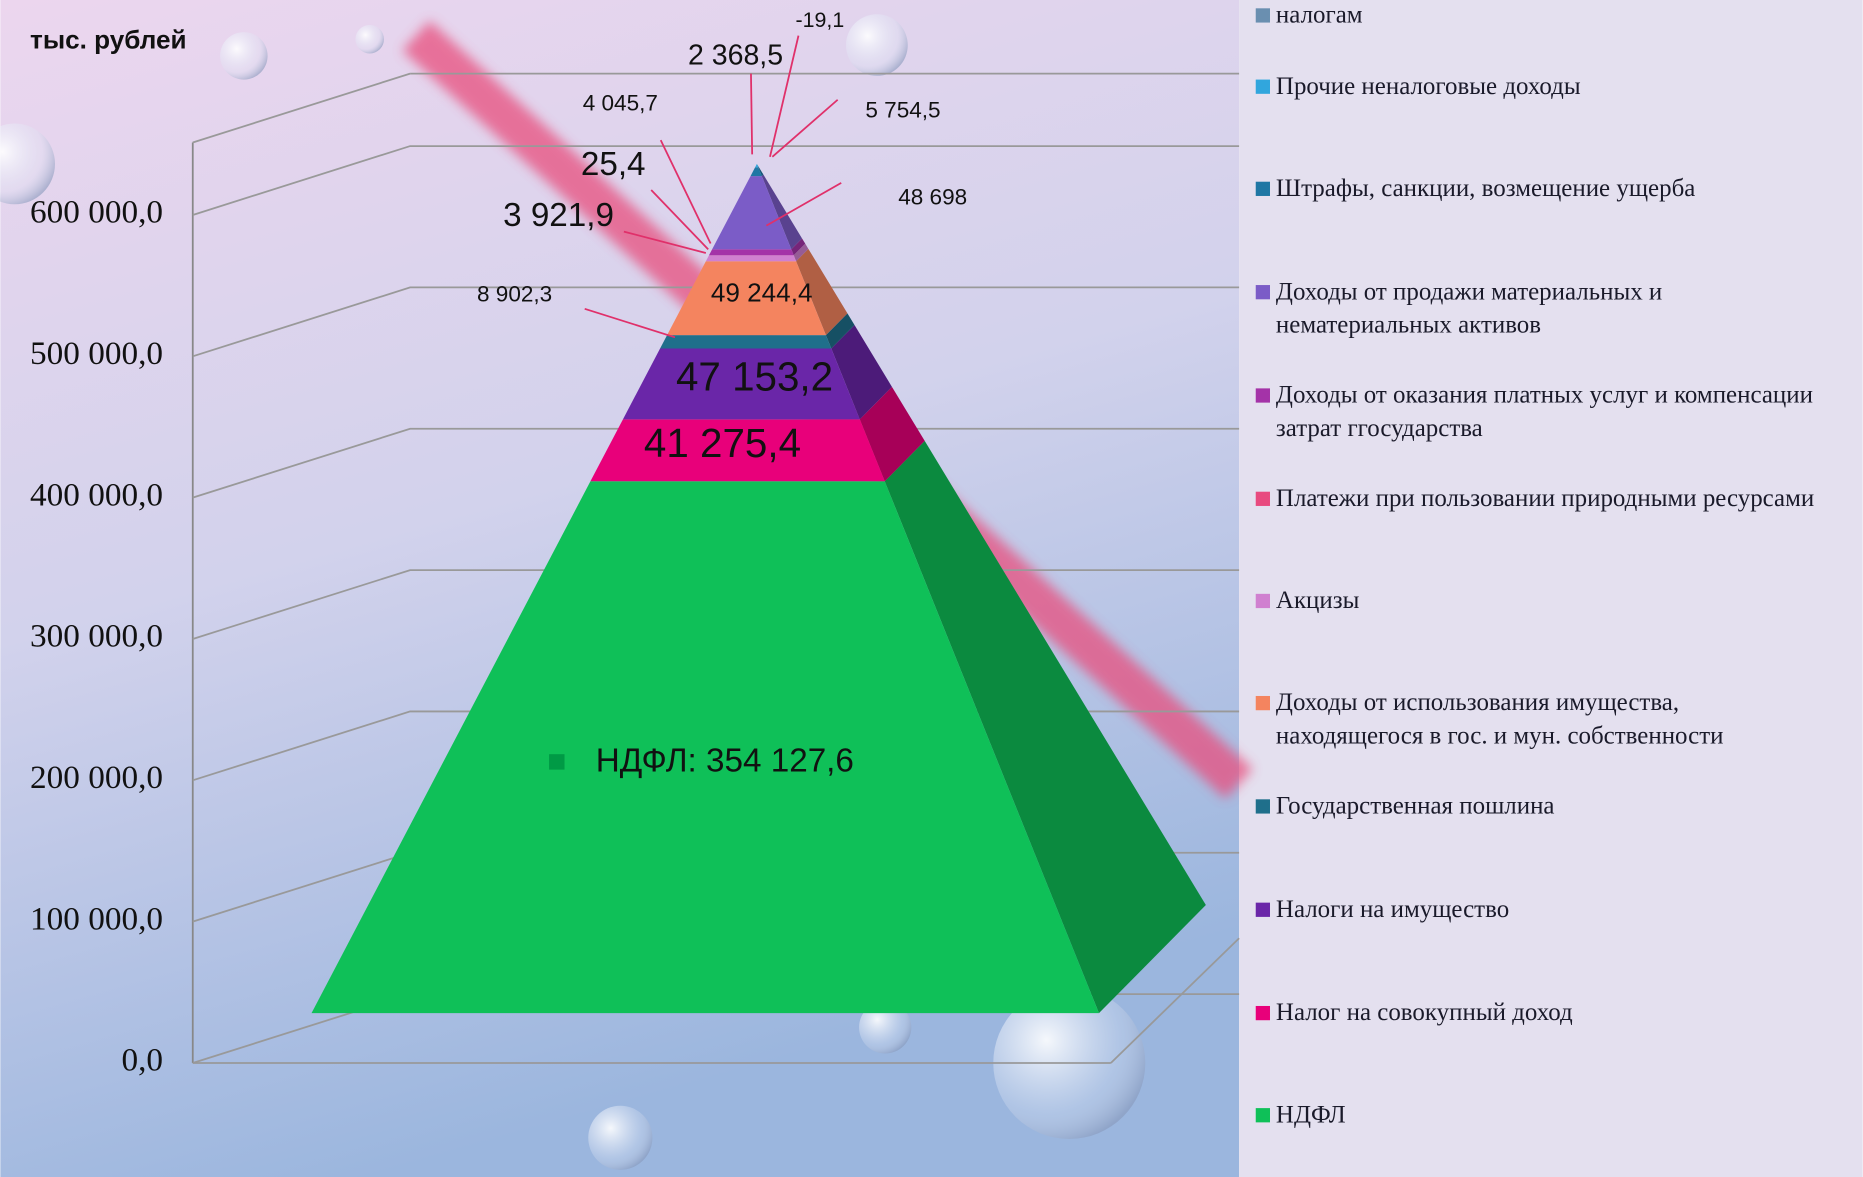  What do you see at coordinates (96, 777) in the screenshot?
I see `y-tick-label: 200 000,0` at bounding box center [96, 777].